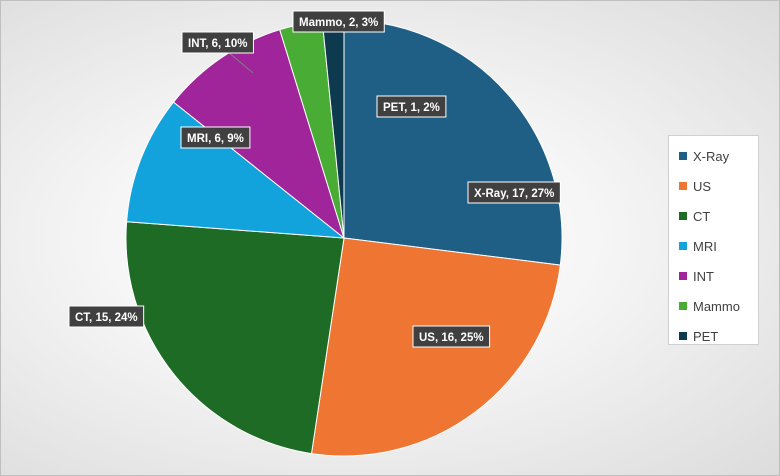 This screenshot has width=780, height=476. I want to click on data-label-x-ray: X-Ray, 17, 27%, so click(514, 192).